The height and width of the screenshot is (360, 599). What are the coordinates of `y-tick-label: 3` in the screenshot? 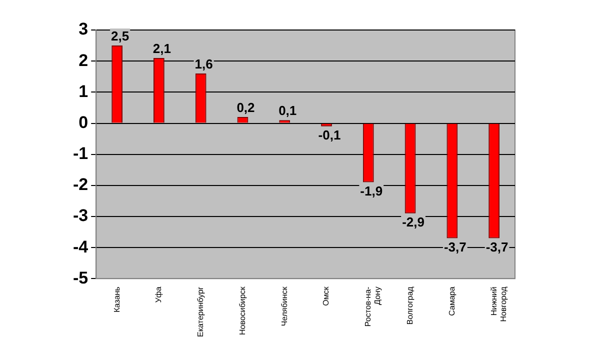 It's located at (83, 29).